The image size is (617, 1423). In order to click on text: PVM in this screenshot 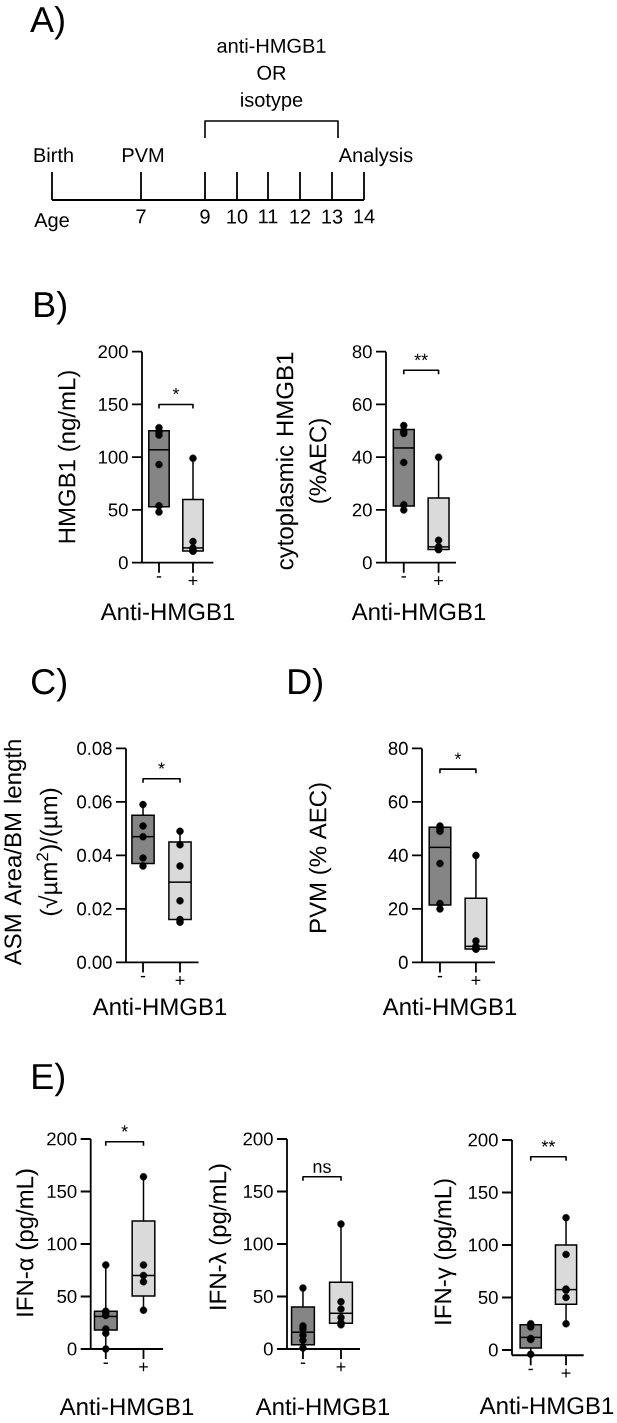, I will do `click(143, 155)`.